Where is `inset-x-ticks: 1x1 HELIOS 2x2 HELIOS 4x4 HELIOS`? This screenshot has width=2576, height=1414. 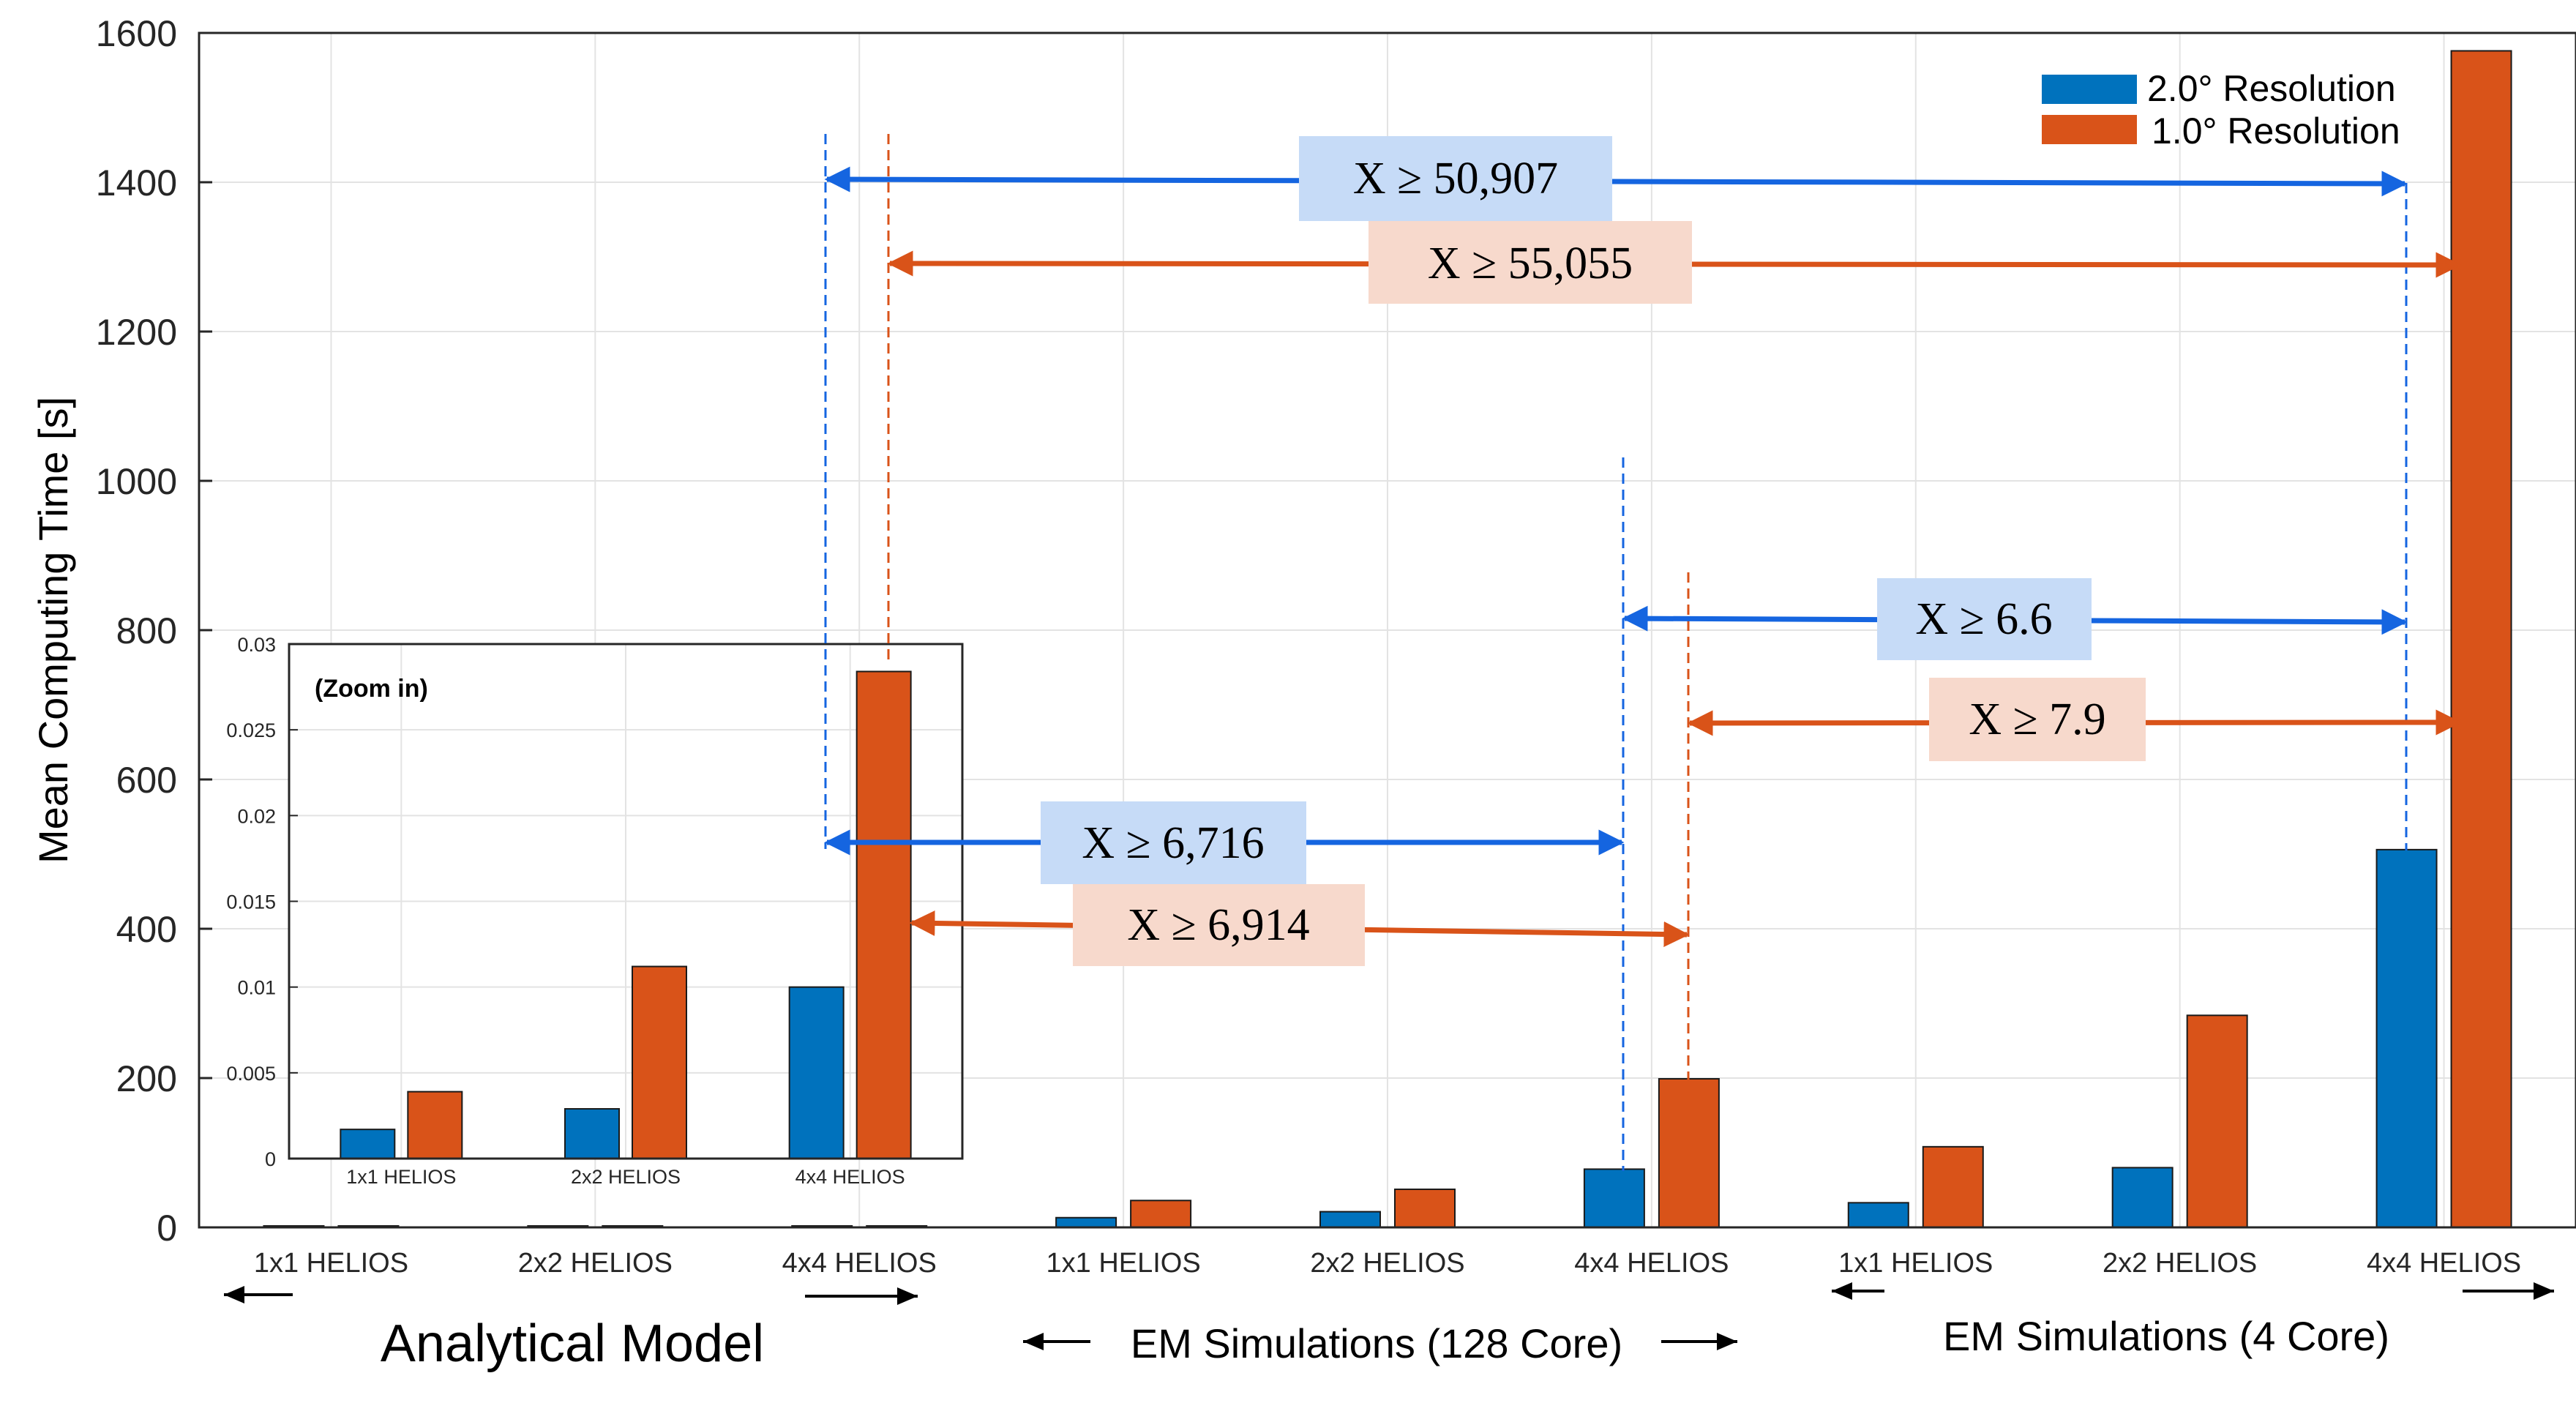 inset-x-ticks: 1x1 HELIOS 2x2 HELIOS 4x4 HELIOS is located at coordinates (625, 1177).